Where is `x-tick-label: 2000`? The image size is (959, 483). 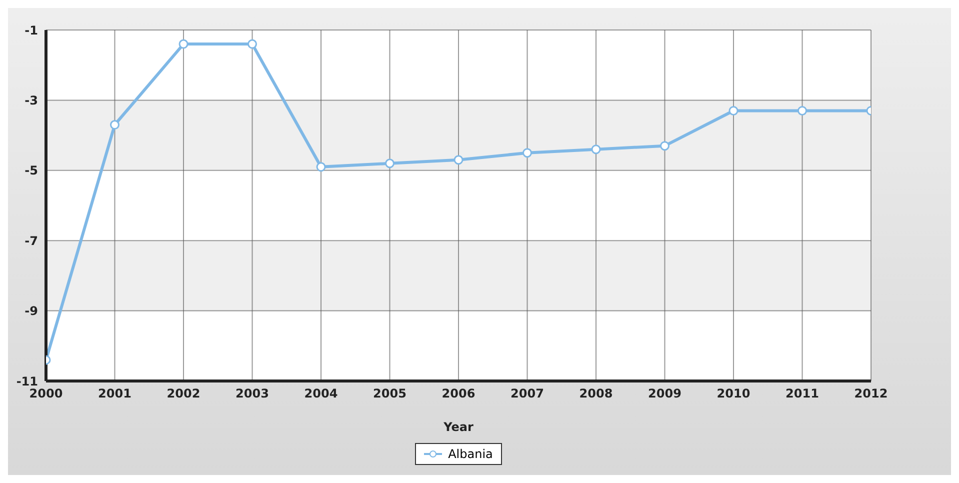
x-tick-label: 2000 is located at coordinates (46, 393).